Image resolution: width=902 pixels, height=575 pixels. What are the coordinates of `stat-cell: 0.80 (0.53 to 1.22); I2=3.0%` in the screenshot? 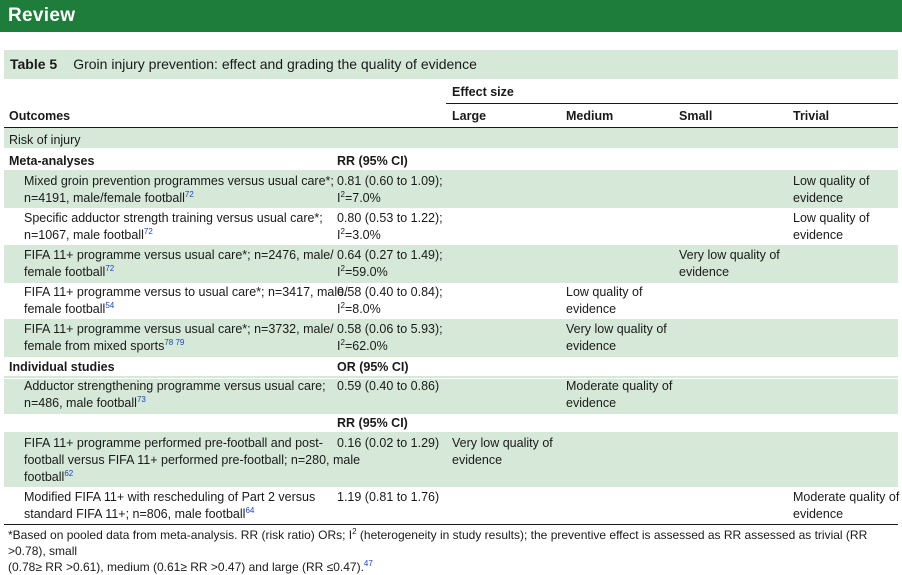 It's located at (390, 226).